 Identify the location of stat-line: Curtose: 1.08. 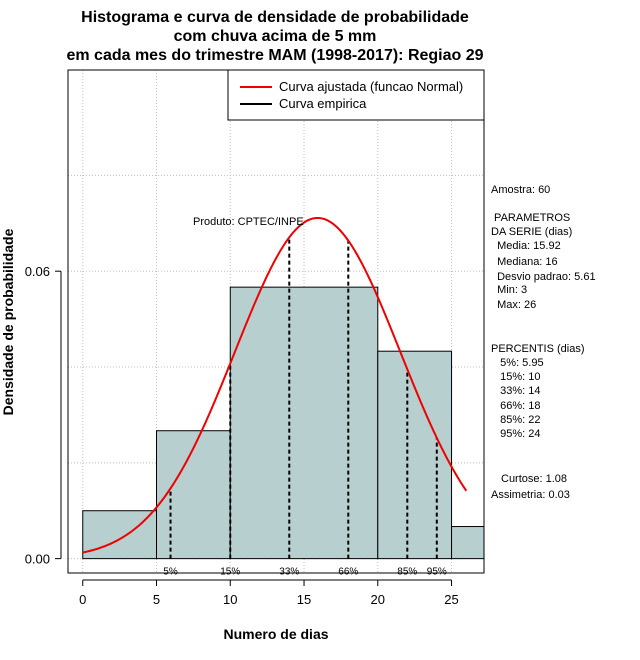
(534, 479).